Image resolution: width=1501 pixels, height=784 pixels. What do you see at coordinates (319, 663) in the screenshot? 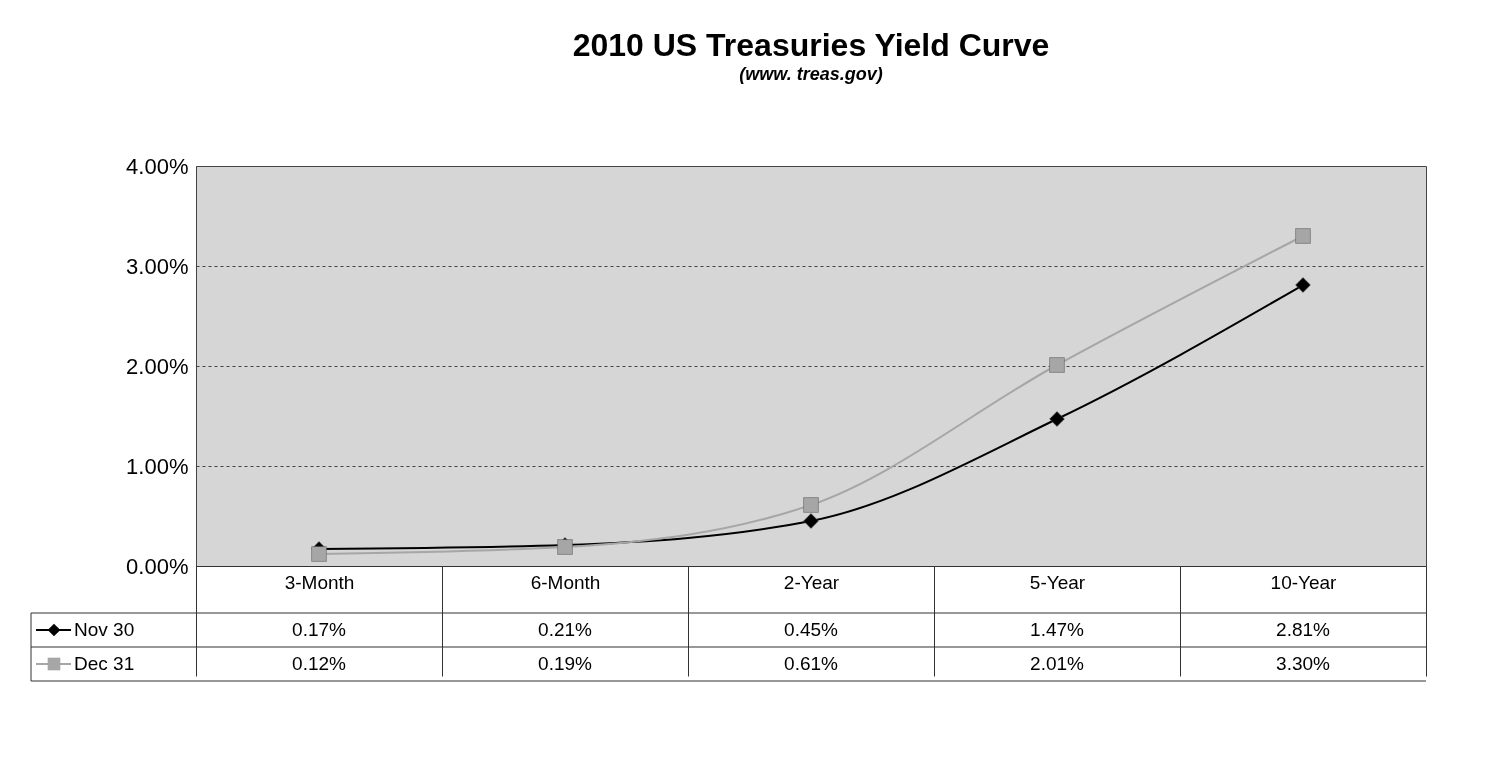
I see `data-label: 0.12%` at bounding box center [319, 663].